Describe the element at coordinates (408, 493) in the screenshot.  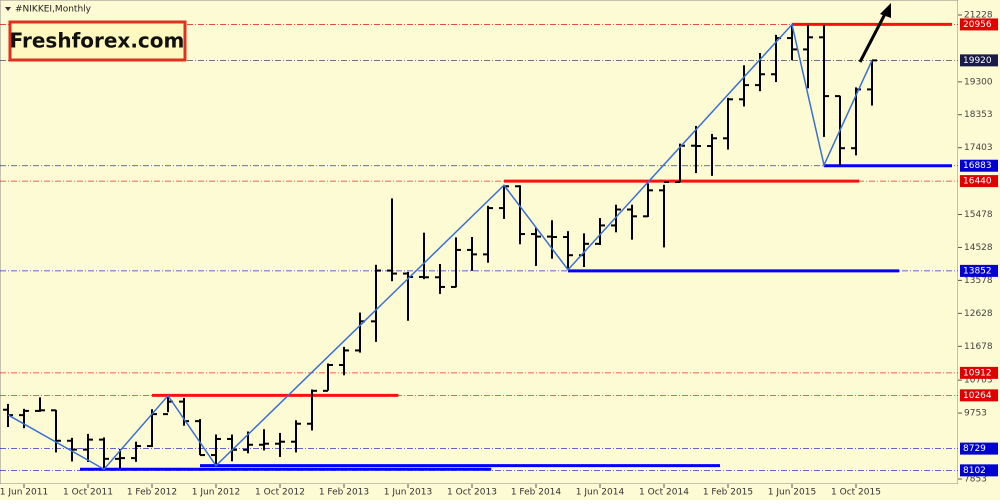
I see `x-tick-label: 1 Jun 2013` at that location.